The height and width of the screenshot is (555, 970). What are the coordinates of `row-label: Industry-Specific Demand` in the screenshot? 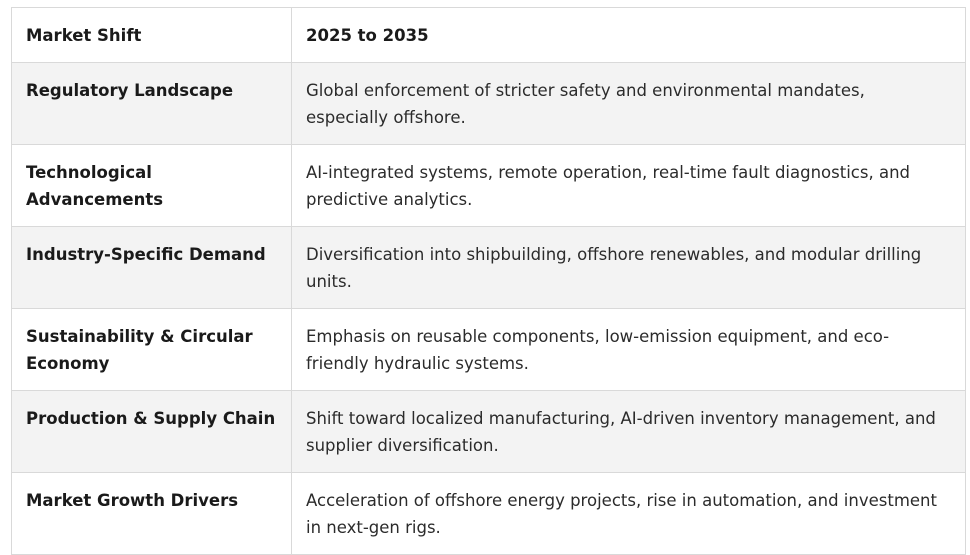 It's located at (151, 267).